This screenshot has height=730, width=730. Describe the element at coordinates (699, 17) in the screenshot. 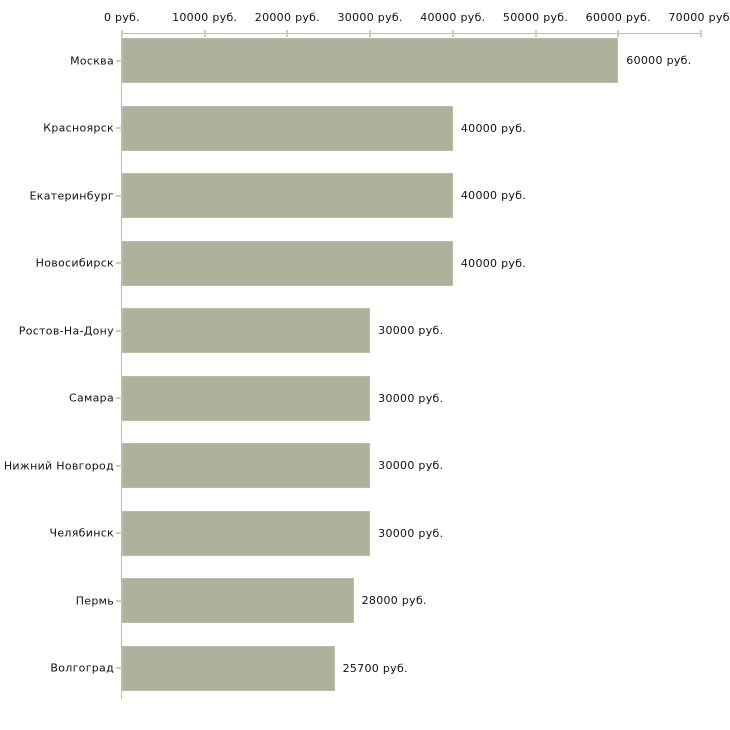

I see `x-axis-tick-label: 70000 руб.` at that location.